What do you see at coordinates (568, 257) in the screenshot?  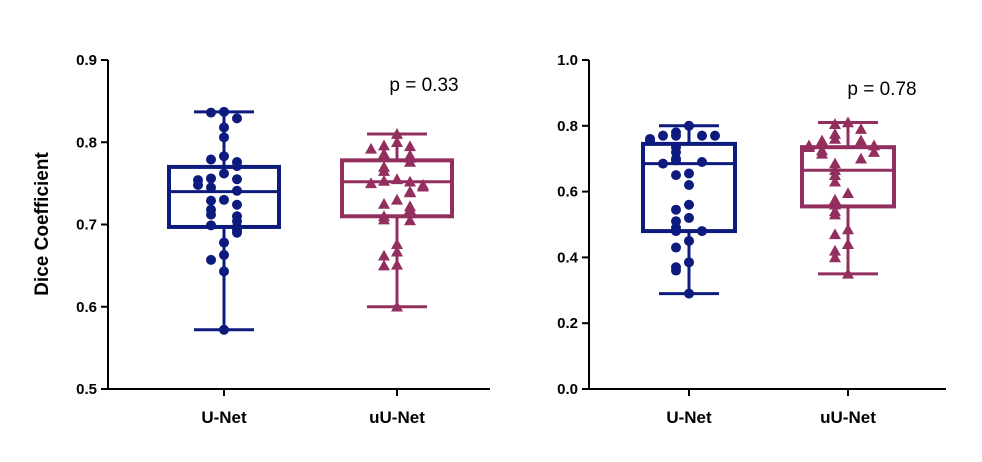 I see `y-tick-label: 0.4` at bounding box center [568, 257].